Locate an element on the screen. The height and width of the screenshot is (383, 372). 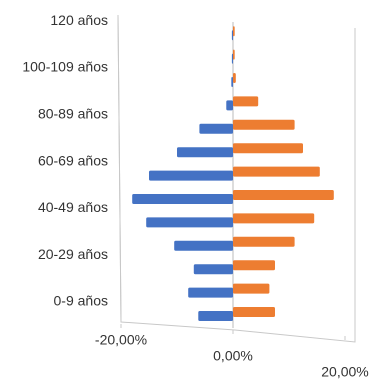
chart-frame-edge is located at coordinates (119, 168).